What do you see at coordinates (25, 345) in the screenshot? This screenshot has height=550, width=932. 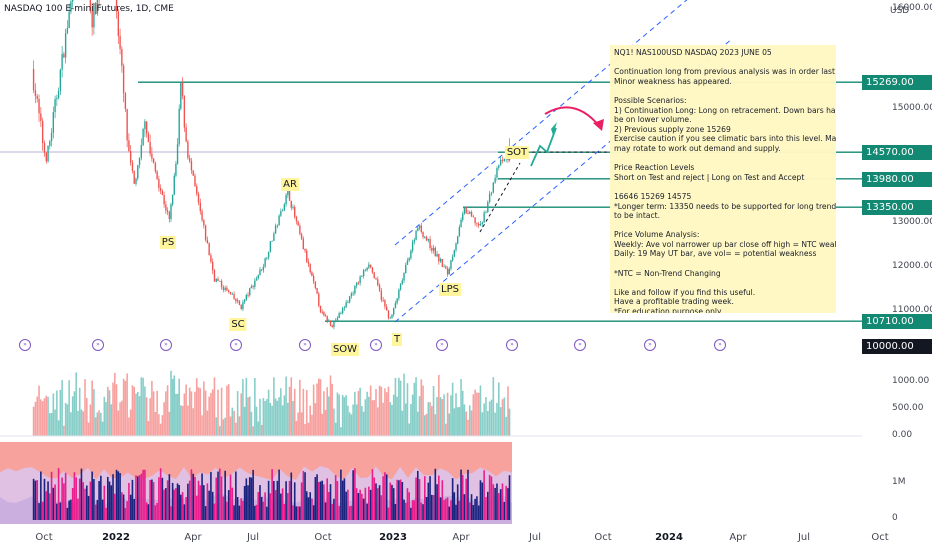 I see `event-icon-0: »` at bounding box center [25, 345].